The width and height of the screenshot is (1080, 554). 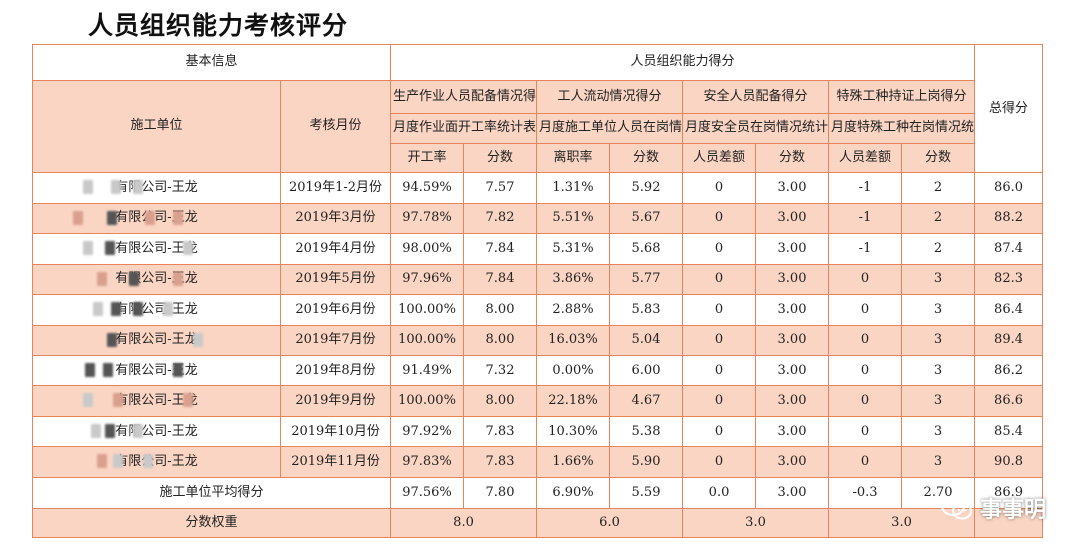 What do you see at coordinates (427, 218) in the screenshot?
I see `value-cell: 97.78%` at bounding box center [427, 218].